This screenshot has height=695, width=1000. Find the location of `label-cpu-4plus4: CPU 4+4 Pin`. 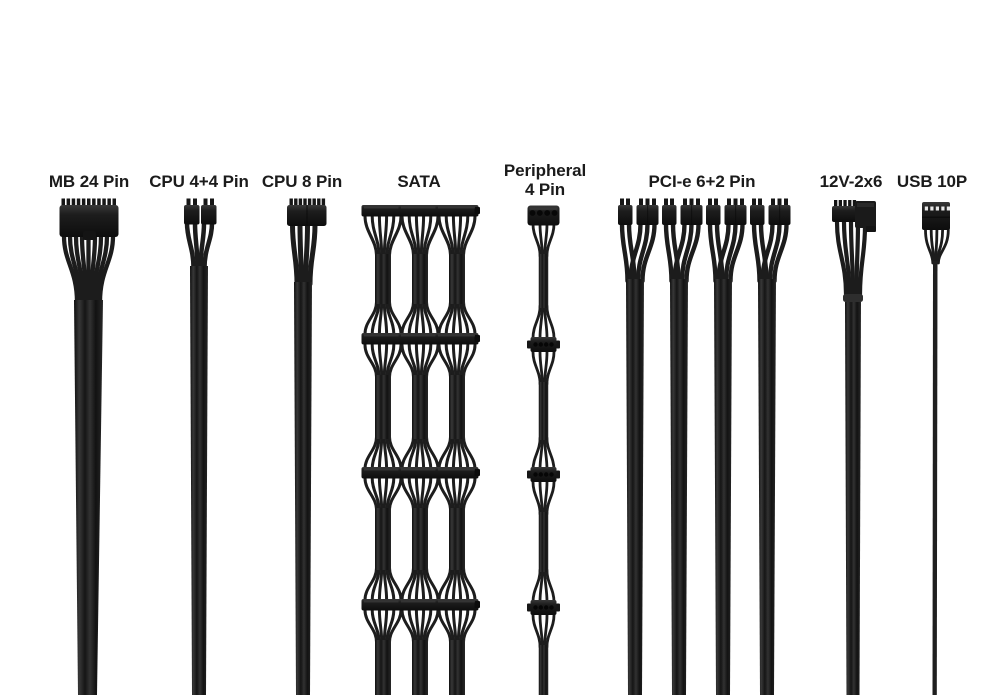

label-cpu-4plus4: CPU 4+4 Pin is located at coordinates (199, 181).